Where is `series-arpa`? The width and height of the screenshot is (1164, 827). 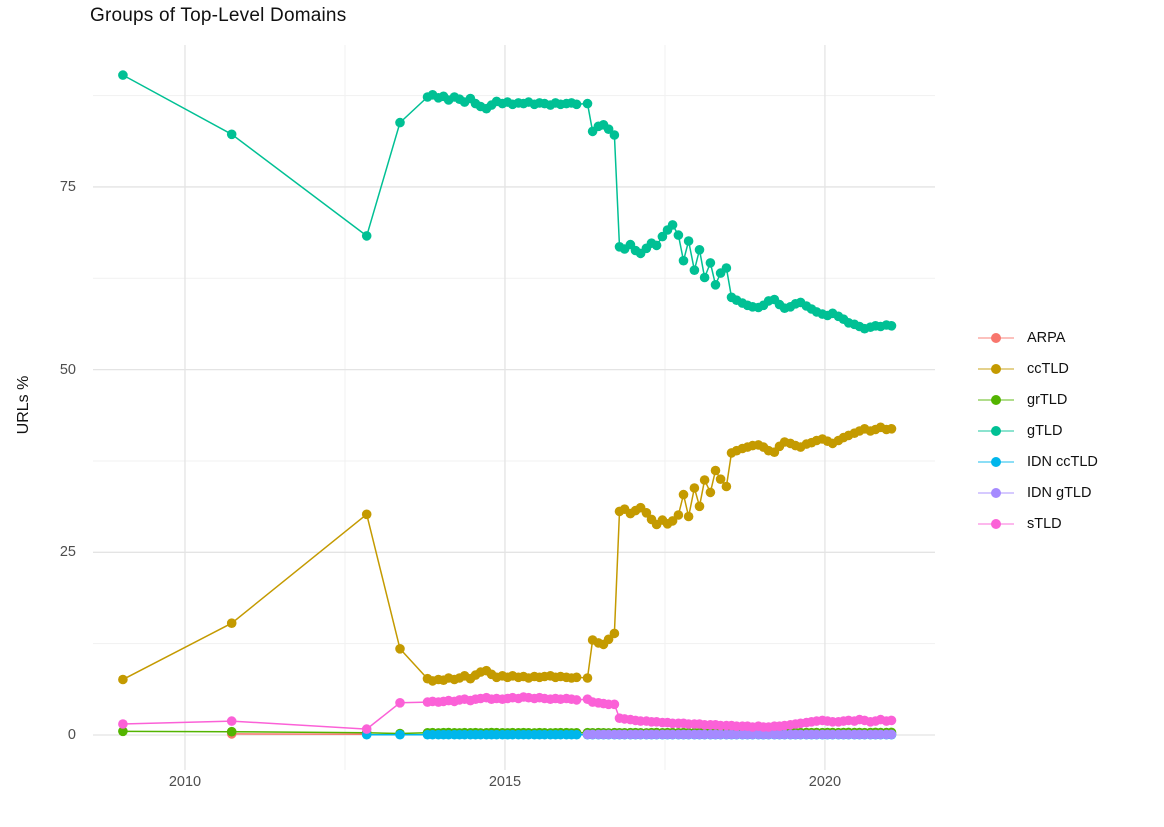
series-arpa is located at coordinates (299, 734).